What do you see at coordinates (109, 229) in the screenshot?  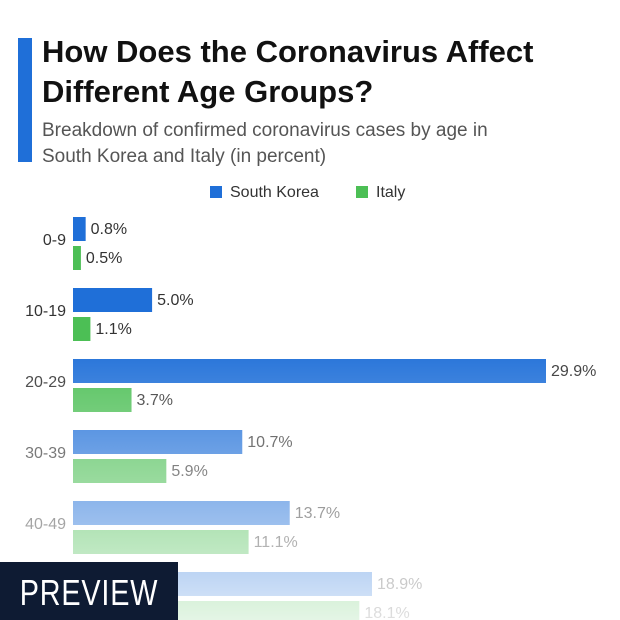 I see `value-label: 0.8%` at bounding box center [109, 229].